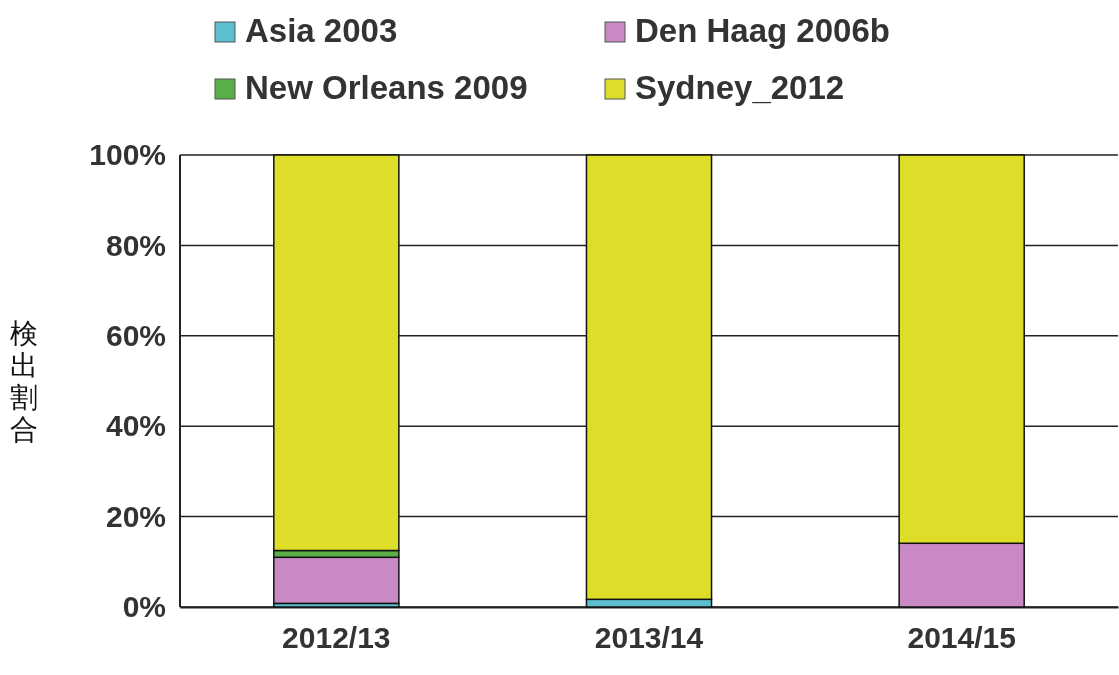 Image resolution: width=1119 pixels, height=675 pixels. What do you see at coordinates (961, 638) in the screenshot?
I see `x-tick-label: 2014/15` at bounding box center [961, 638].